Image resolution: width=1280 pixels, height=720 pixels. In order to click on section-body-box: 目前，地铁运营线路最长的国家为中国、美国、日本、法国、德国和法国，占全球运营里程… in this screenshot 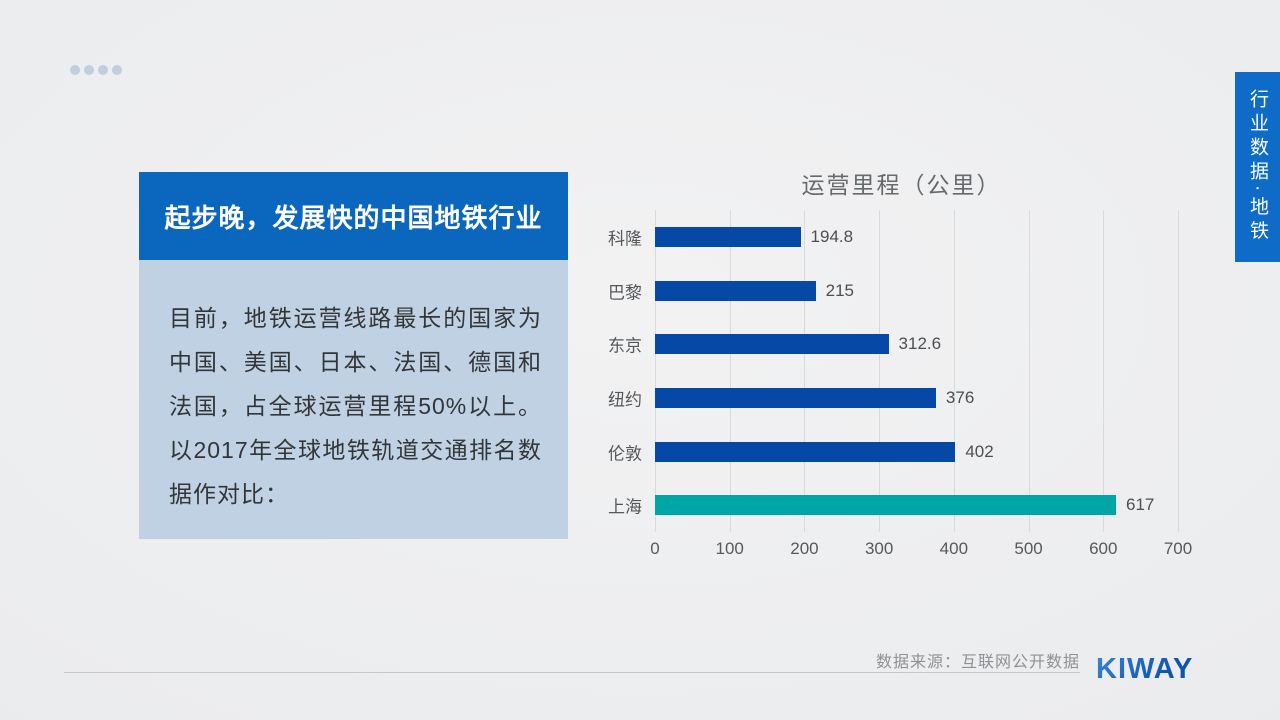, I will do `click(353, 399)`.